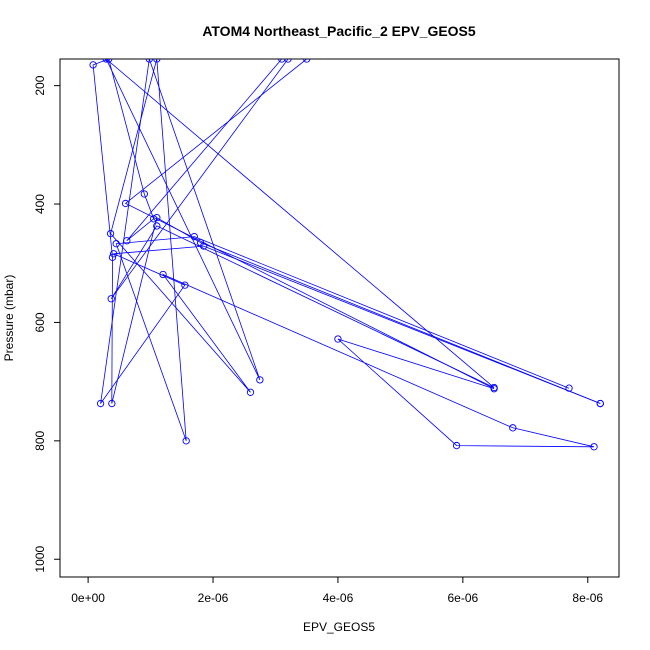 This screenshot has height=650, width=650. Describe the element at coordinates (339, 627) in the screenshot. I see `x-axis-label: EPV_GEOS5` at that location.